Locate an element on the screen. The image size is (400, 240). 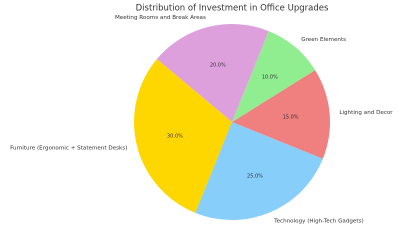
value-label: 20.0% is located at coordinates (218, 65).